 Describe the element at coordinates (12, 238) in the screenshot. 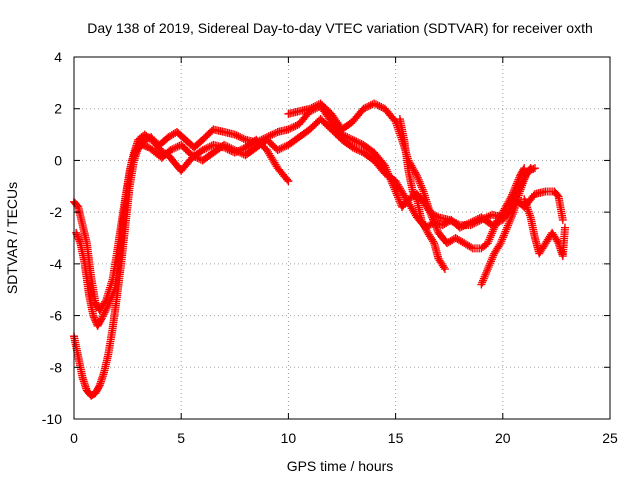

I see `y-axis-label: SDTVAR / TECUs` at that location.